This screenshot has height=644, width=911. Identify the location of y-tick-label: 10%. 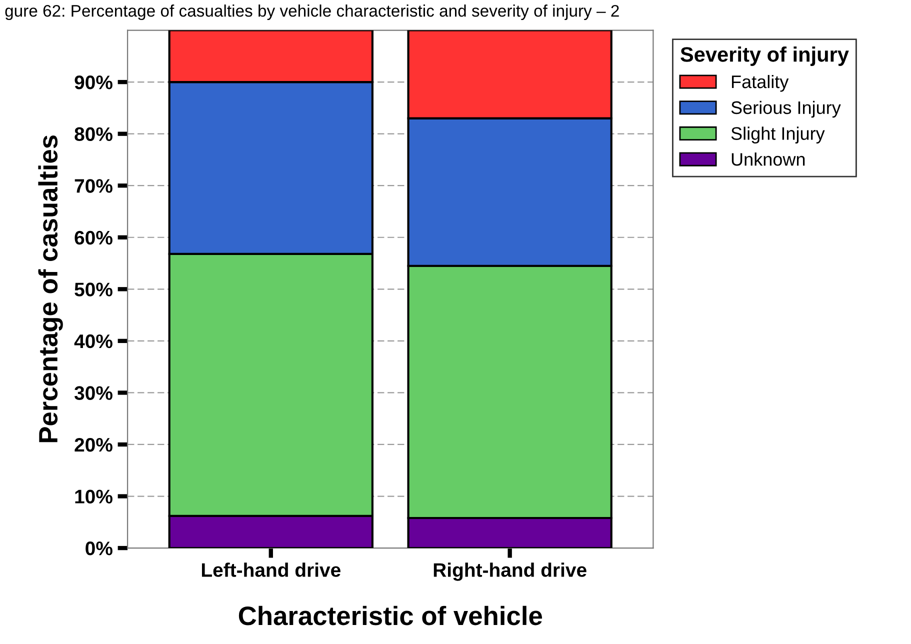
(93, 497).